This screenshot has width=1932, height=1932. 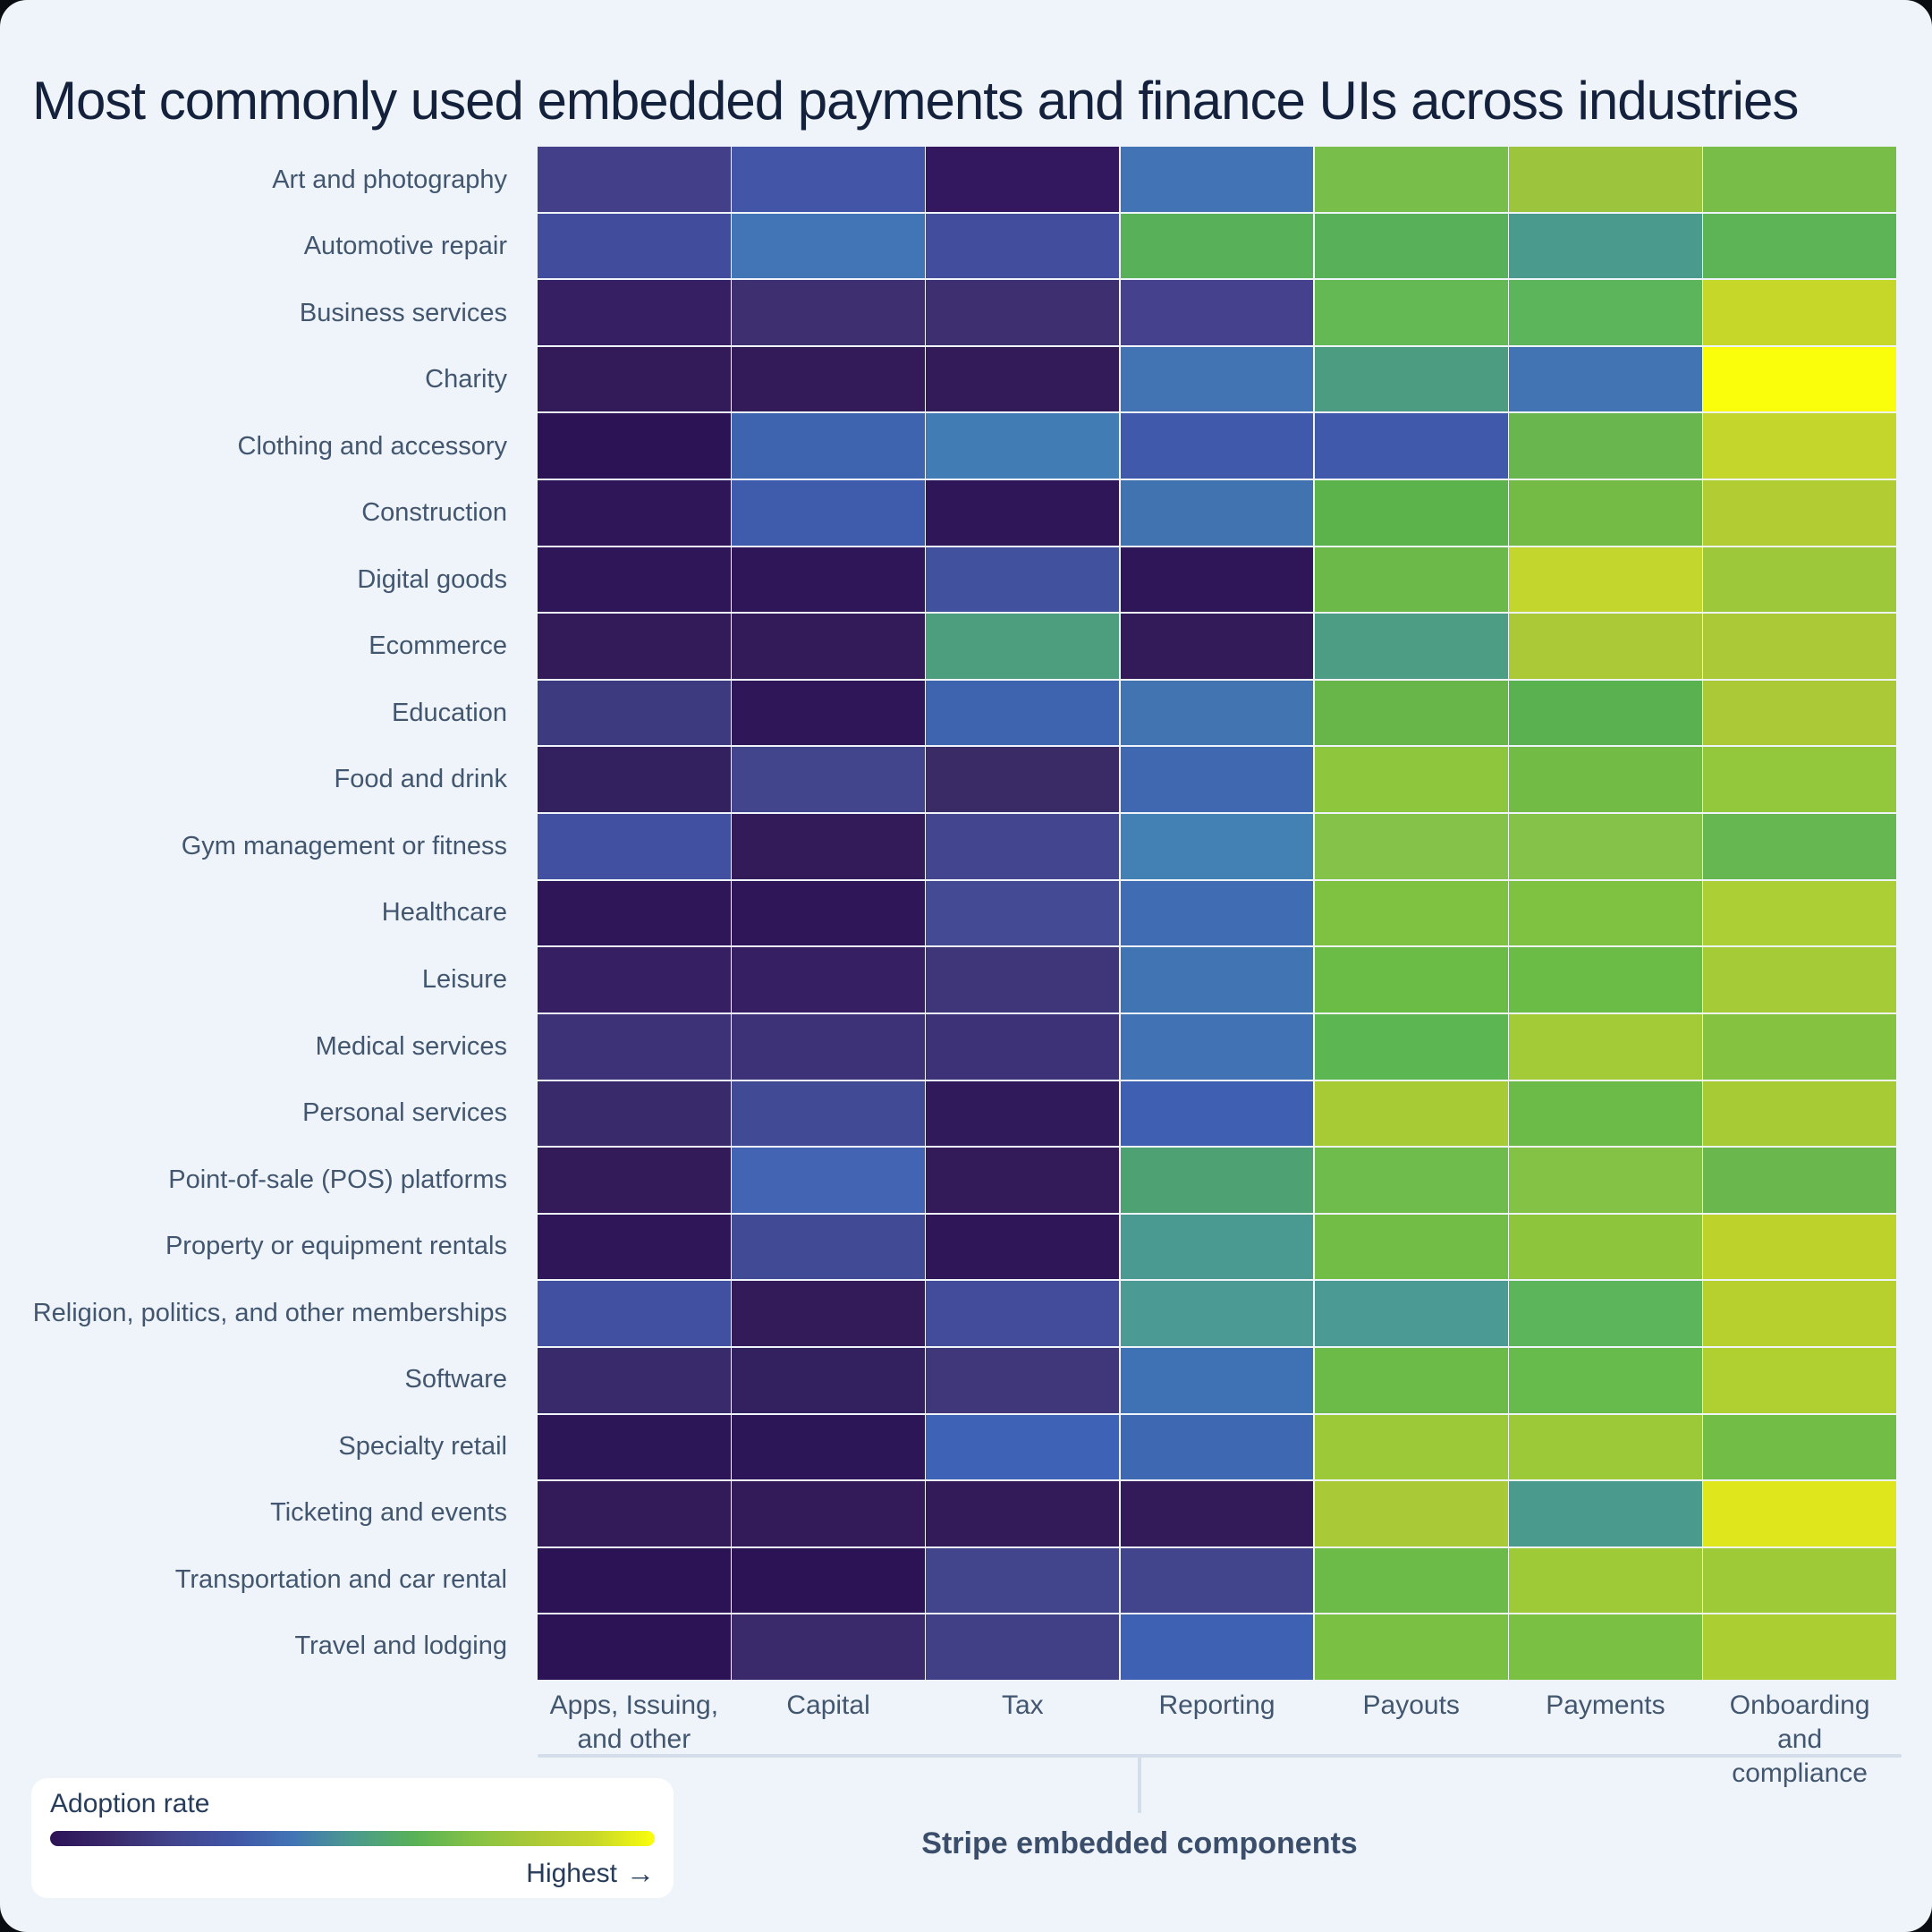 I want to click on column-label: Payments, so click(x=1605, y=1705).